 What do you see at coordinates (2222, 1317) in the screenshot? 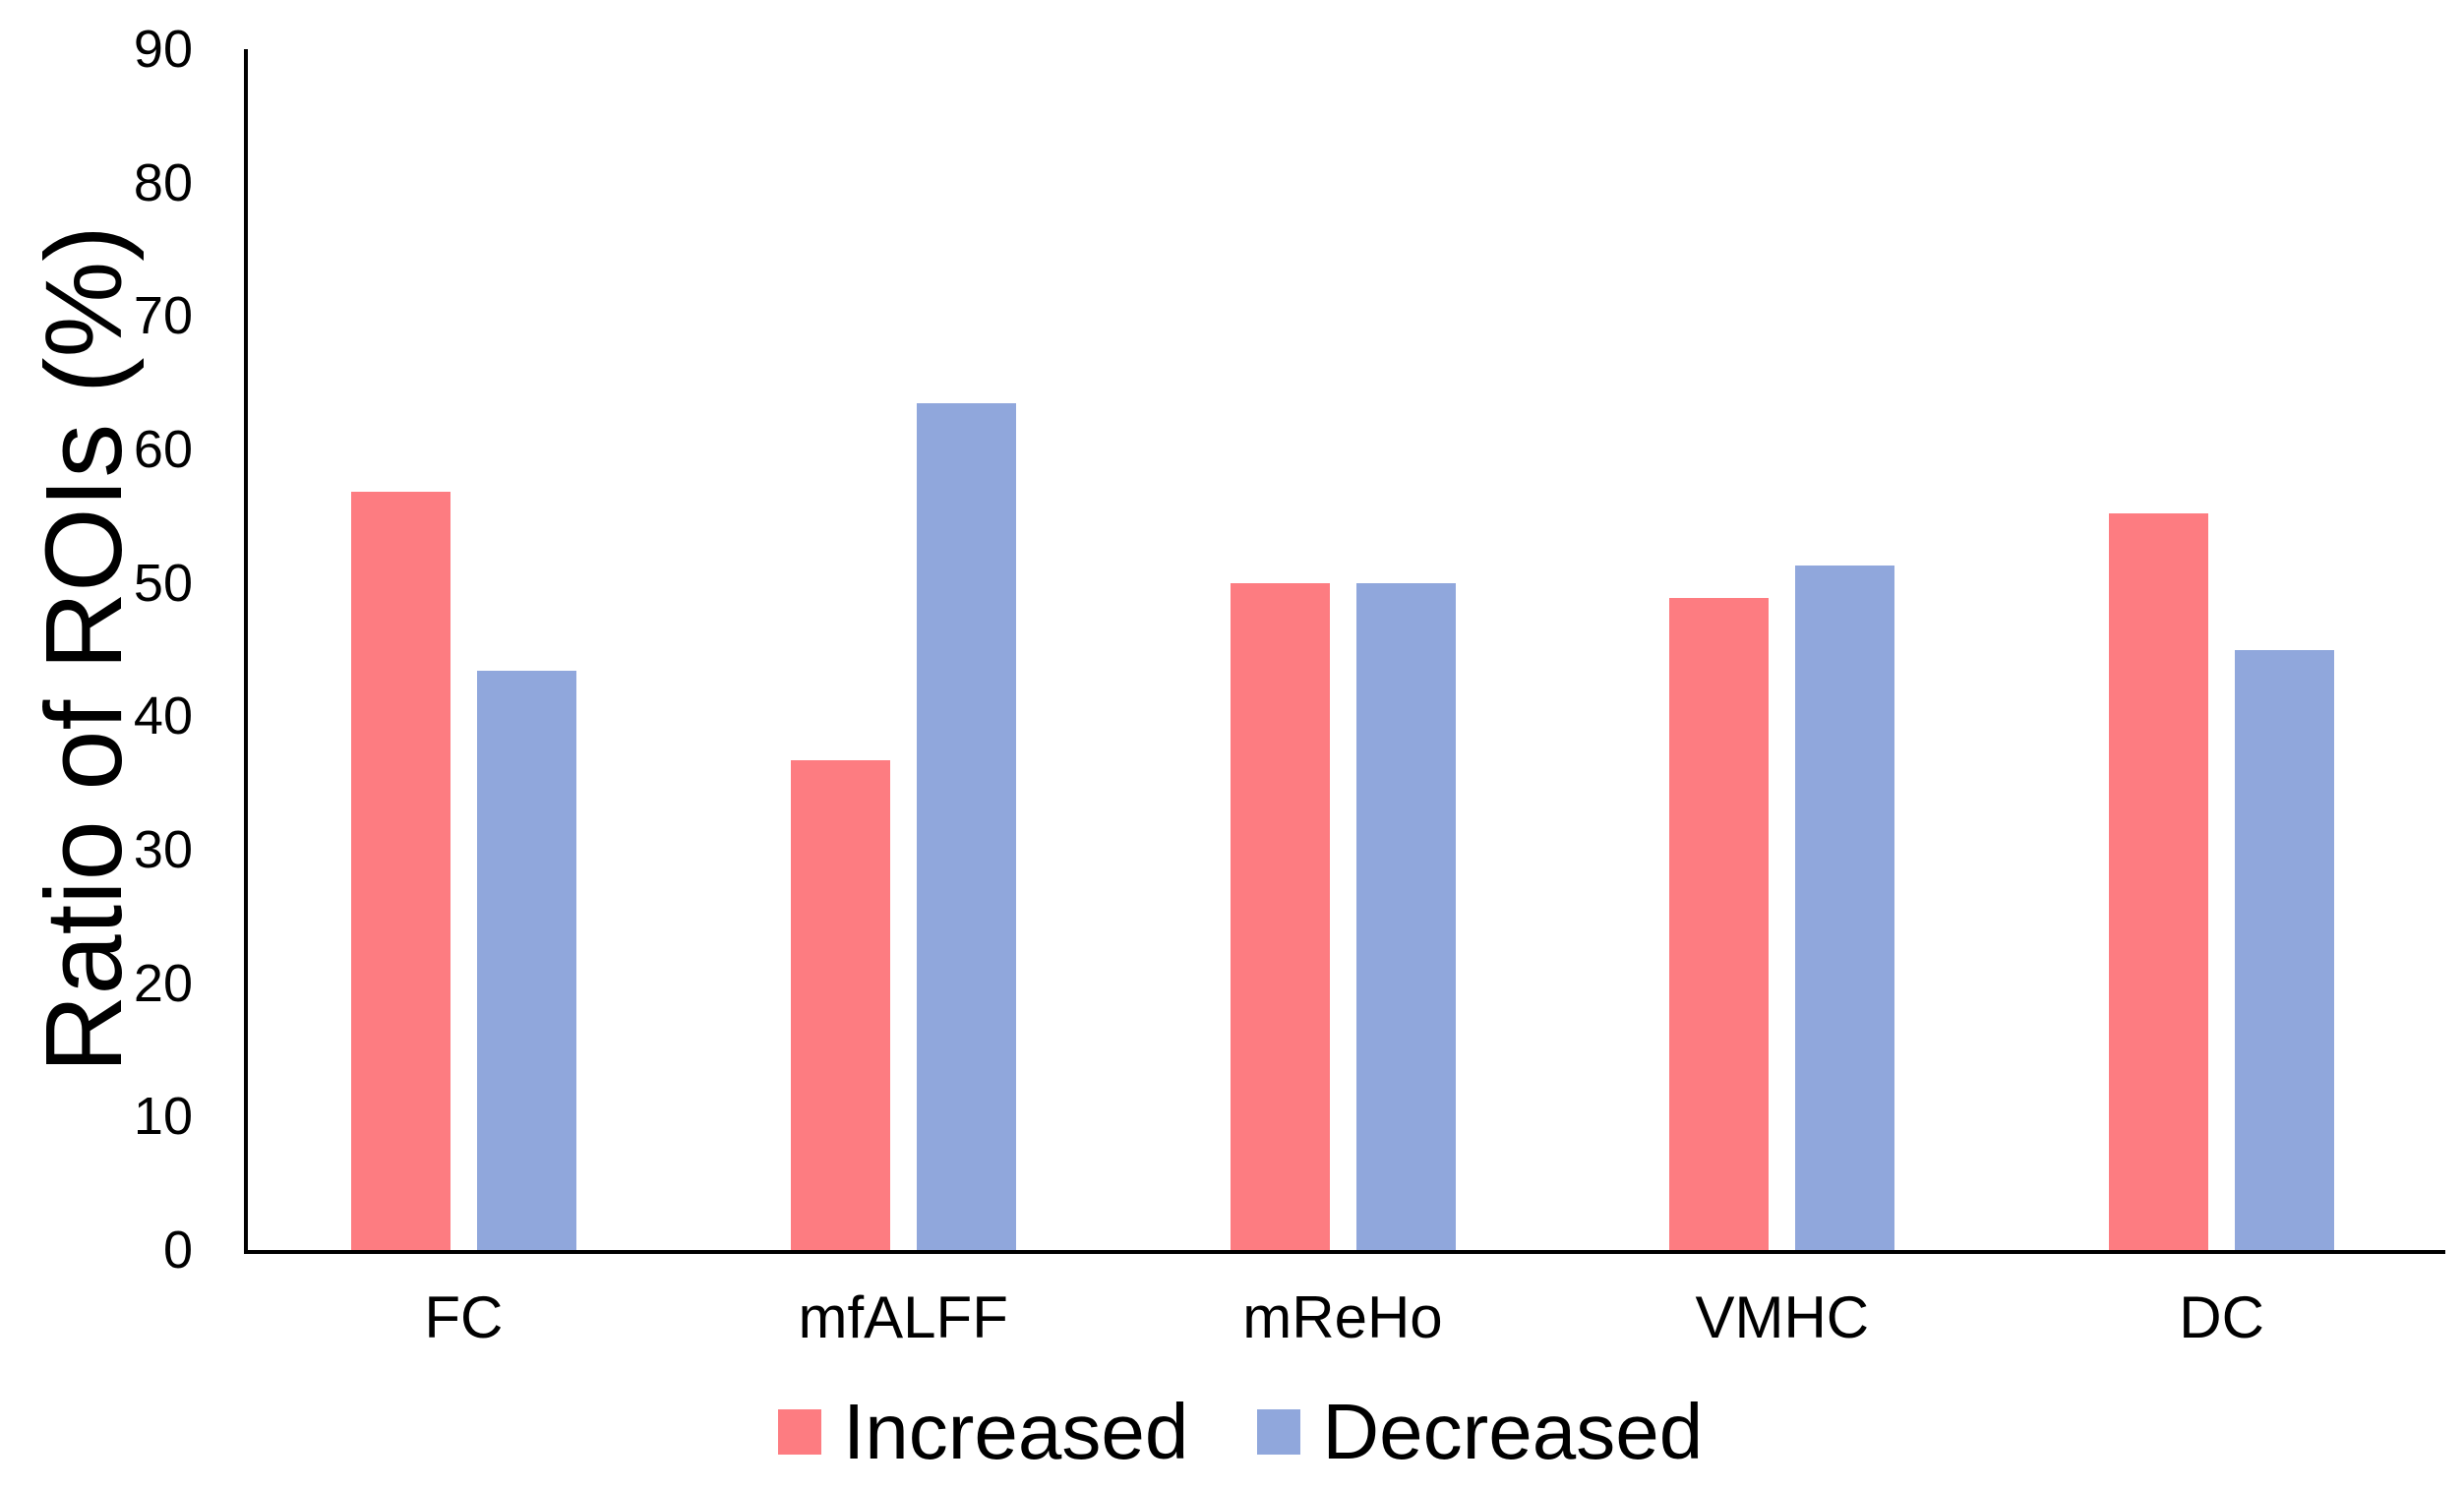
I see `x-category-label-dc: DC` at bounding box center [2222, 1317].